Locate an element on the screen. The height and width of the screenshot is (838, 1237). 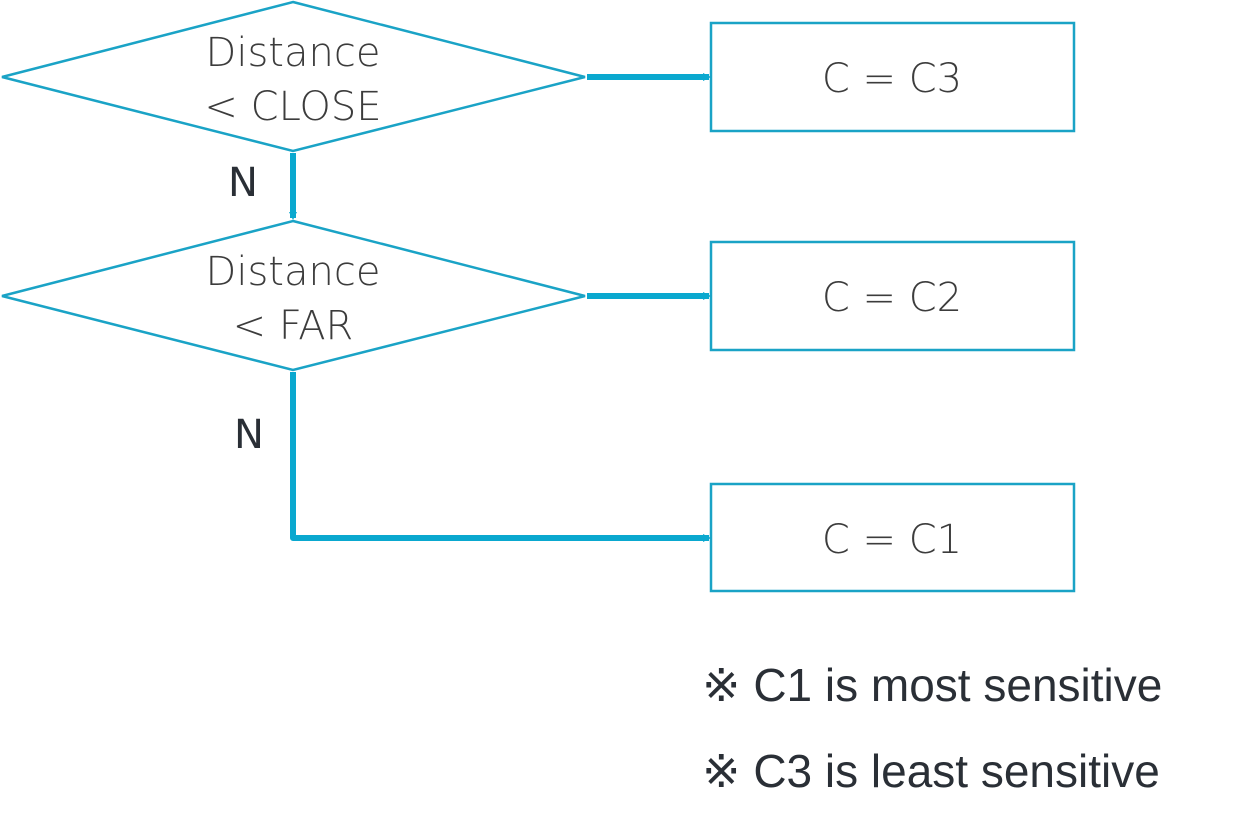
outcome-c2-label: C = C2 is located at coordinates (892, 298).